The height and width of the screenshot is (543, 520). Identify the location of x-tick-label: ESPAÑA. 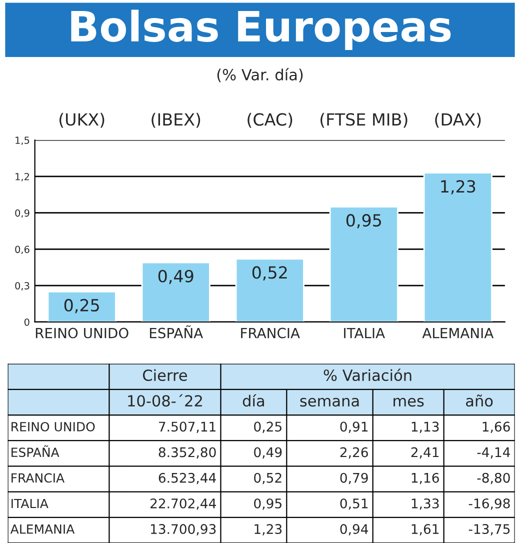
(176, 331).